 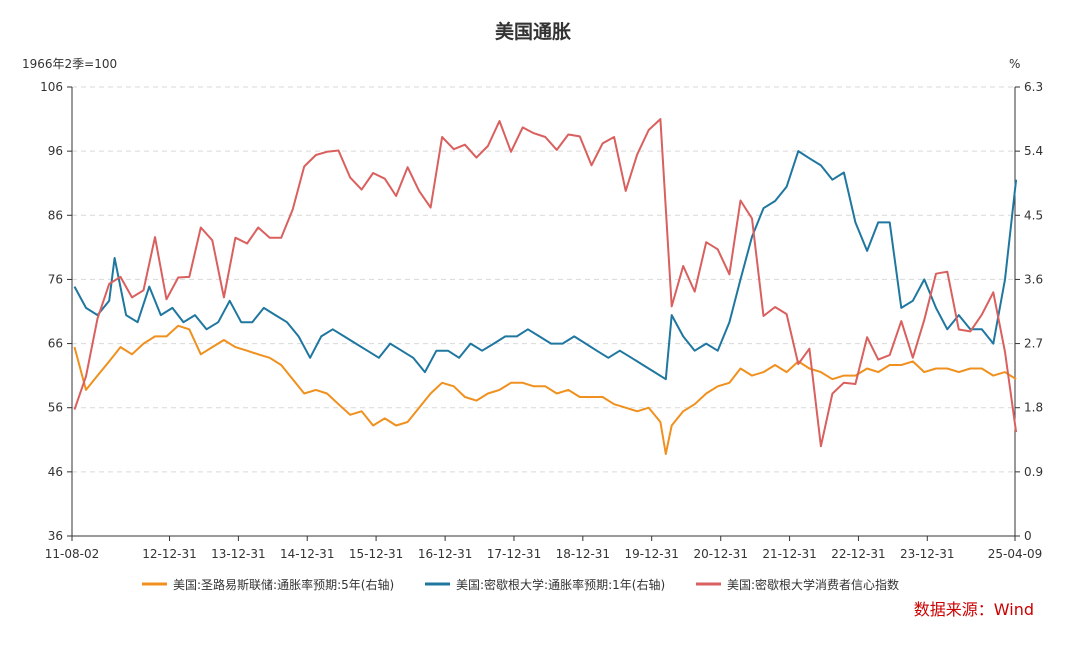 What do you see at coordinates (1033, 344) in the screenshot?
I see `right-tick-label: 2.7` at bounding box center [1033, 344].